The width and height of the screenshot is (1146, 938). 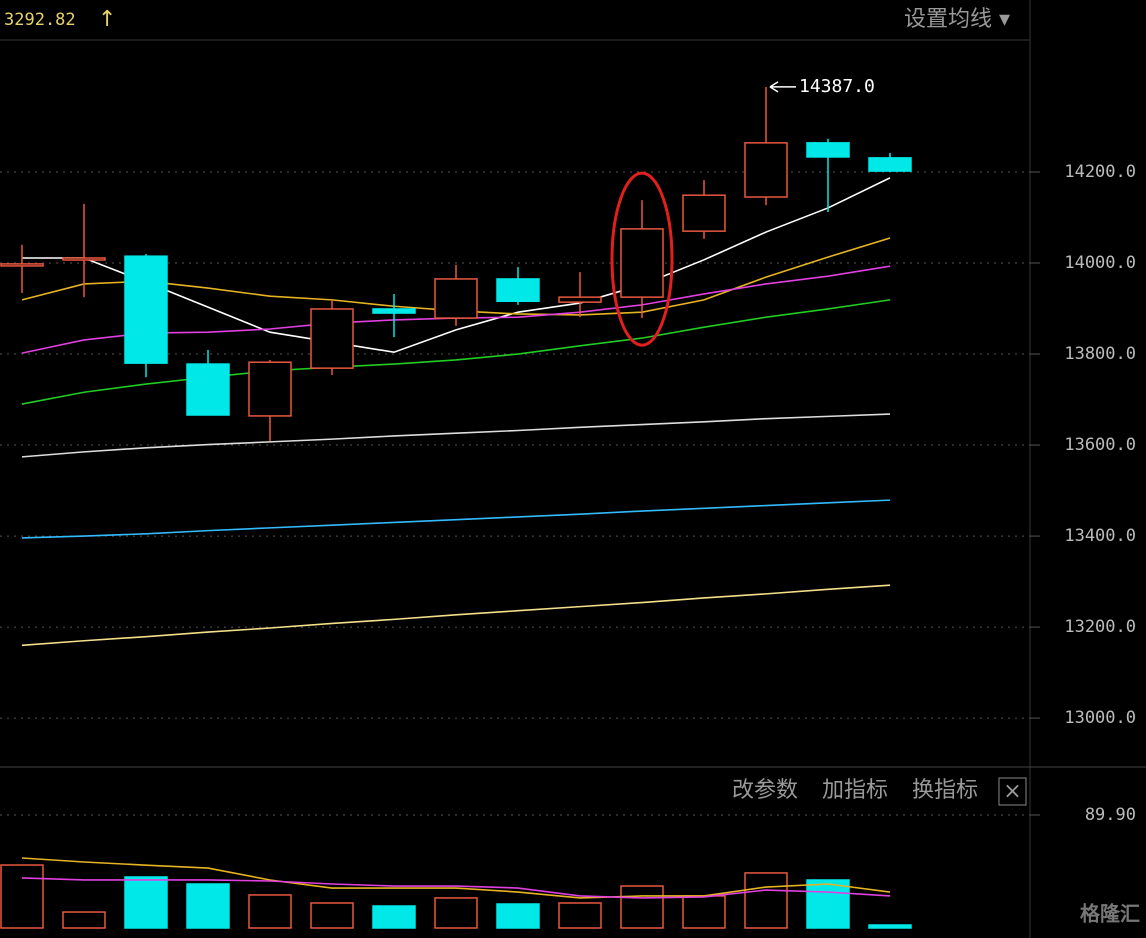 What do you see at coordinates (1100, 627) in the screenshot?
I see `y-tick-label: 13200.0` at bounding box center [1100, 627].